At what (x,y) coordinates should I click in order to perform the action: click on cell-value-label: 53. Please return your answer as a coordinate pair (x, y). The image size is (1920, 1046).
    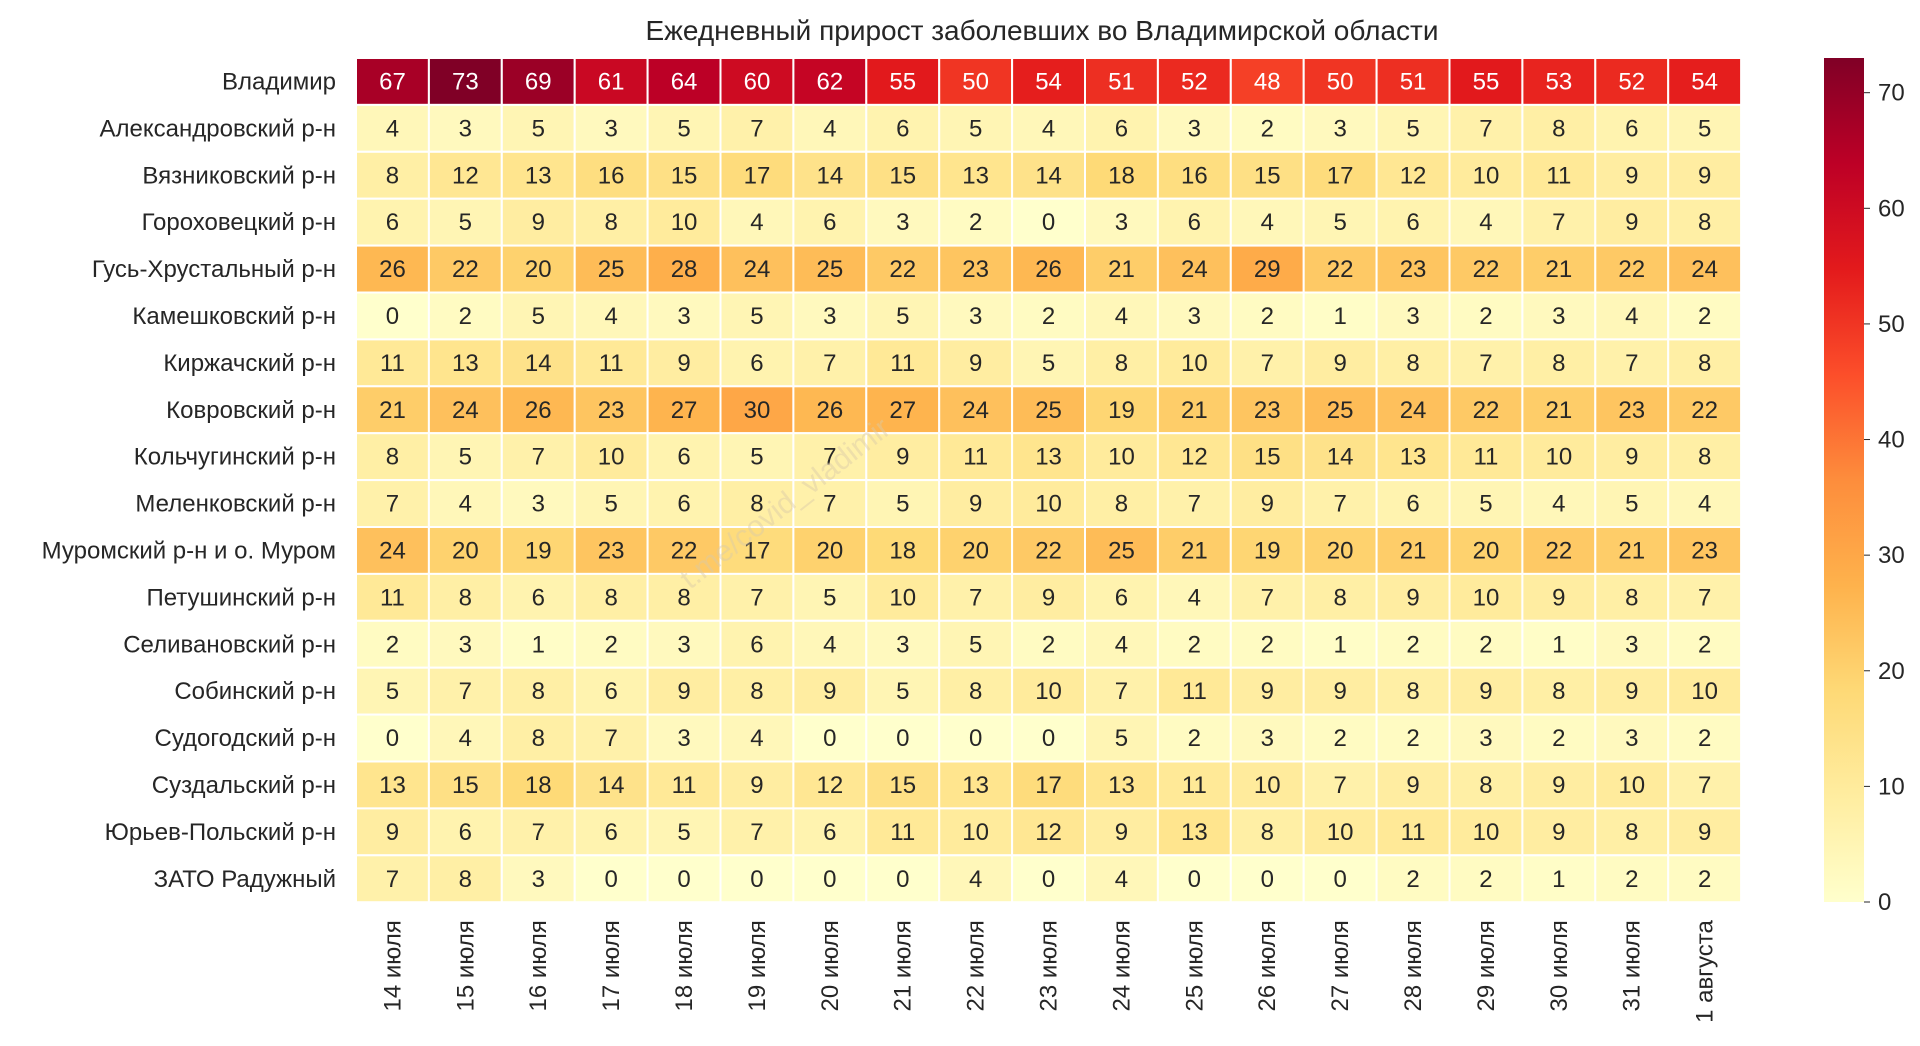
    Looking at the image, I should click on (1558, 81).